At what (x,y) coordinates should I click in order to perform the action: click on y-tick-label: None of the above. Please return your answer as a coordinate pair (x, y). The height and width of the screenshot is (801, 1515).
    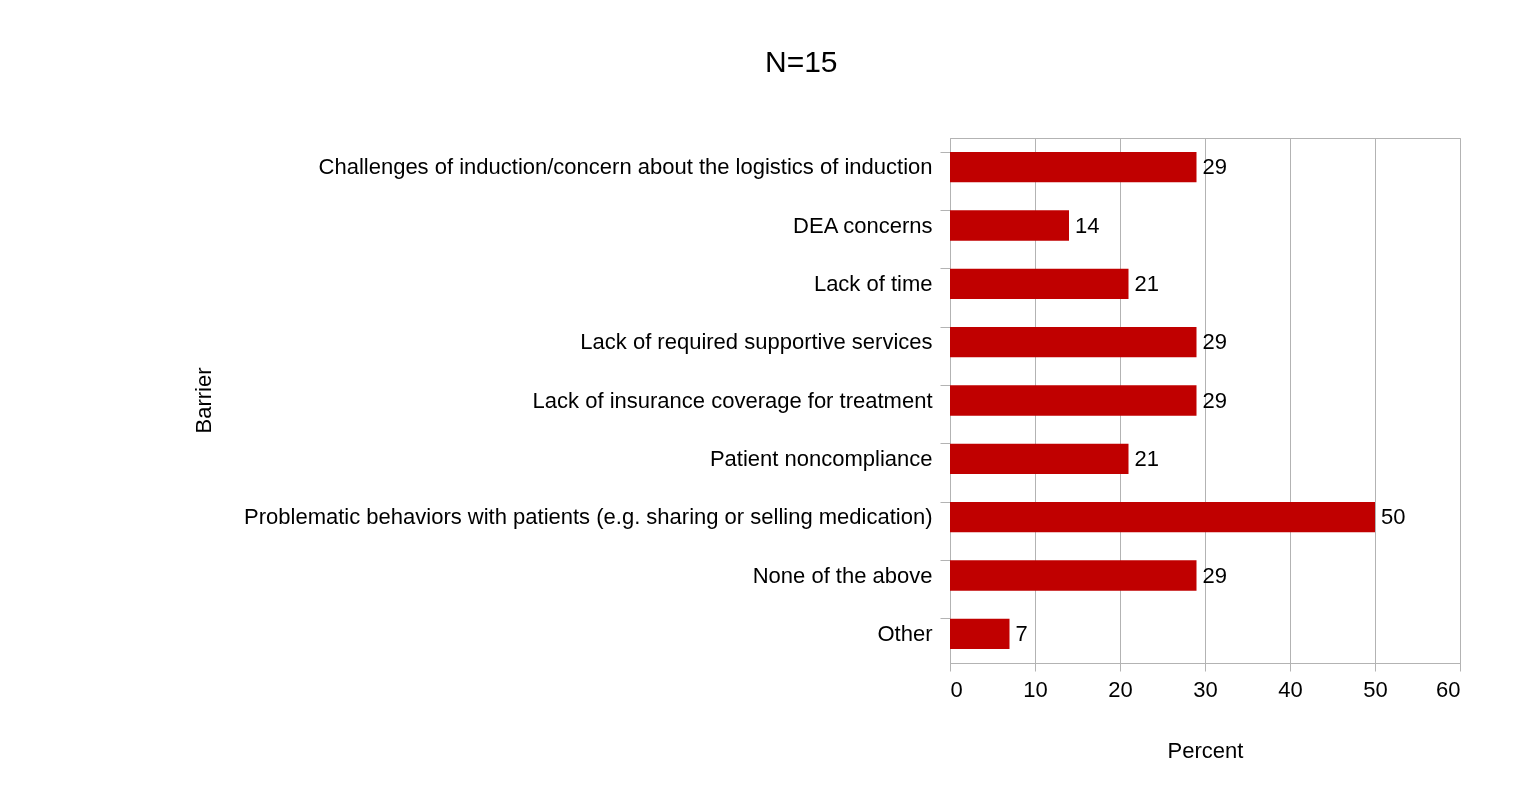
    Looking at the image, I should click on (842, 575).